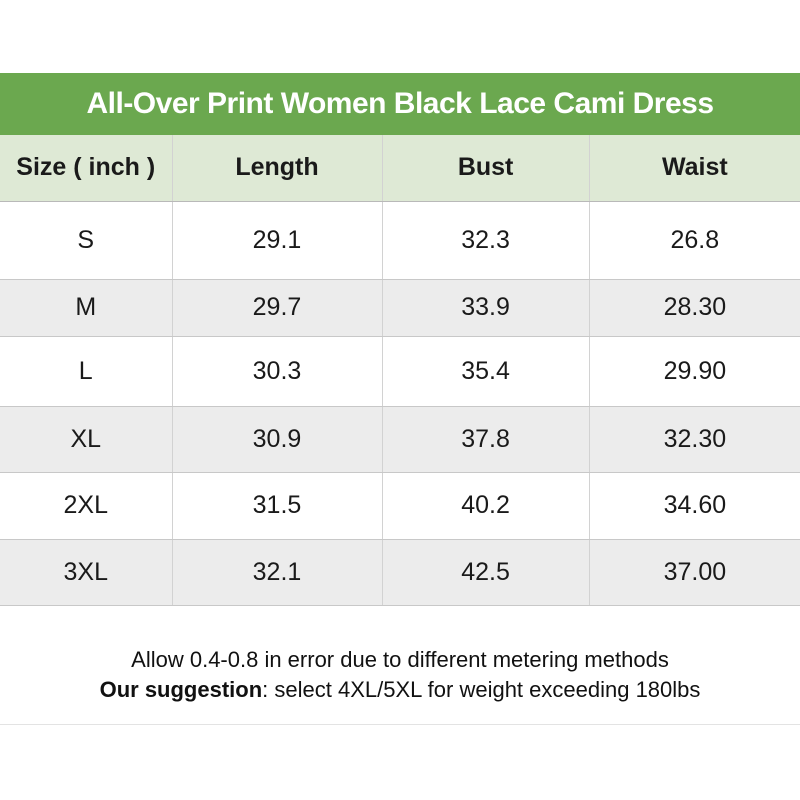 Image resolution: width=800 pixels, height=800 pixels. I want to click on table-row: L 30.3 35.4 29.90, so click(400, 371).